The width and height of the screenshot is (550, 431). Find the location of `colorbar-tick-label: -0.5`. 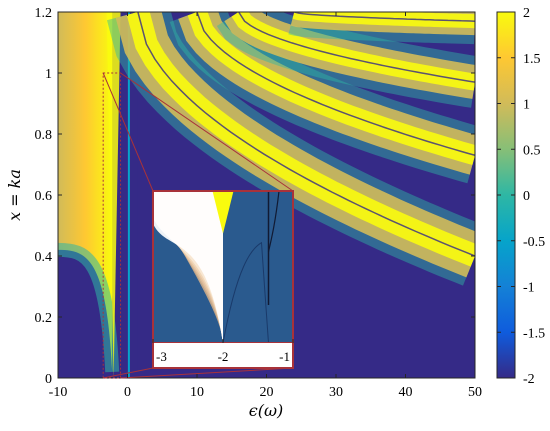

colorbar-tick-label: -0.5 is located at coordinates (534, 242).